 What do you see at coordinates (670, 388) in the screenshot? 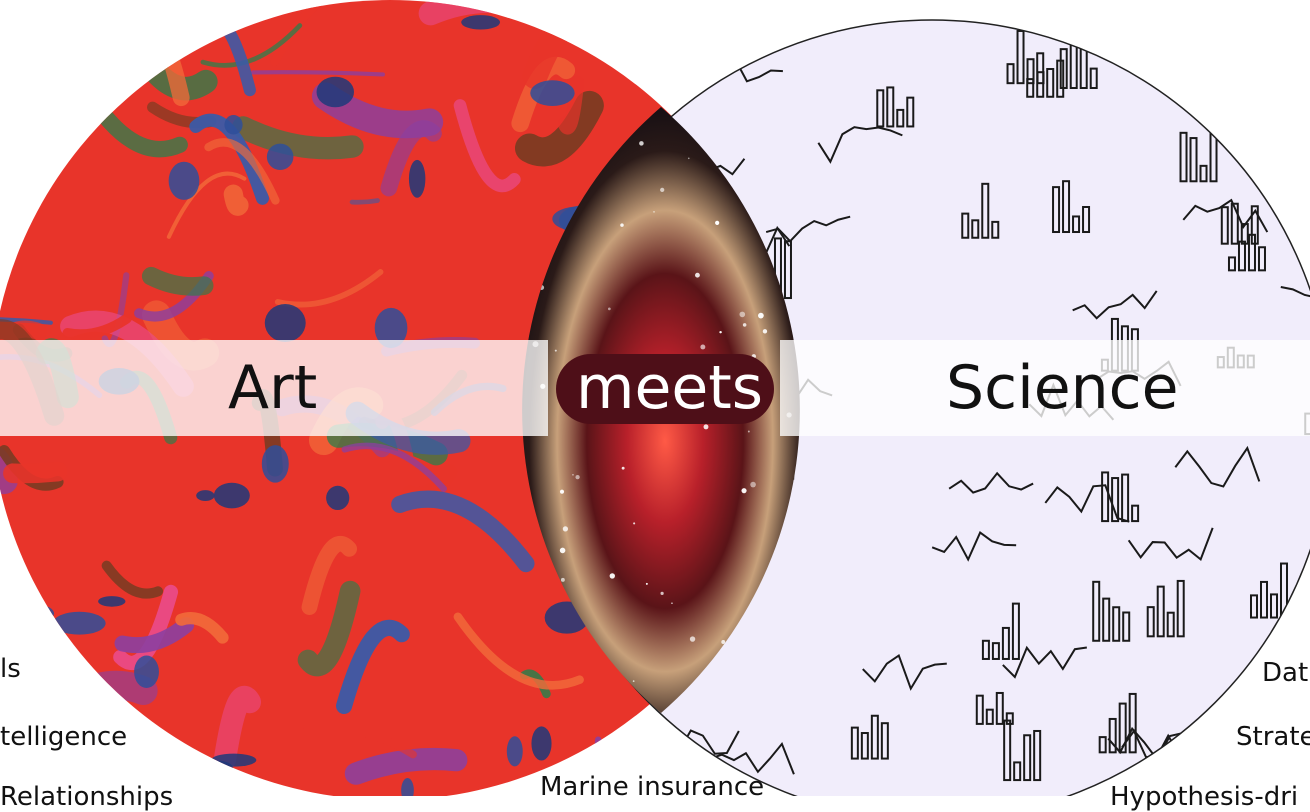
I see `meets-title: meets` at bounding box center [670, 388].